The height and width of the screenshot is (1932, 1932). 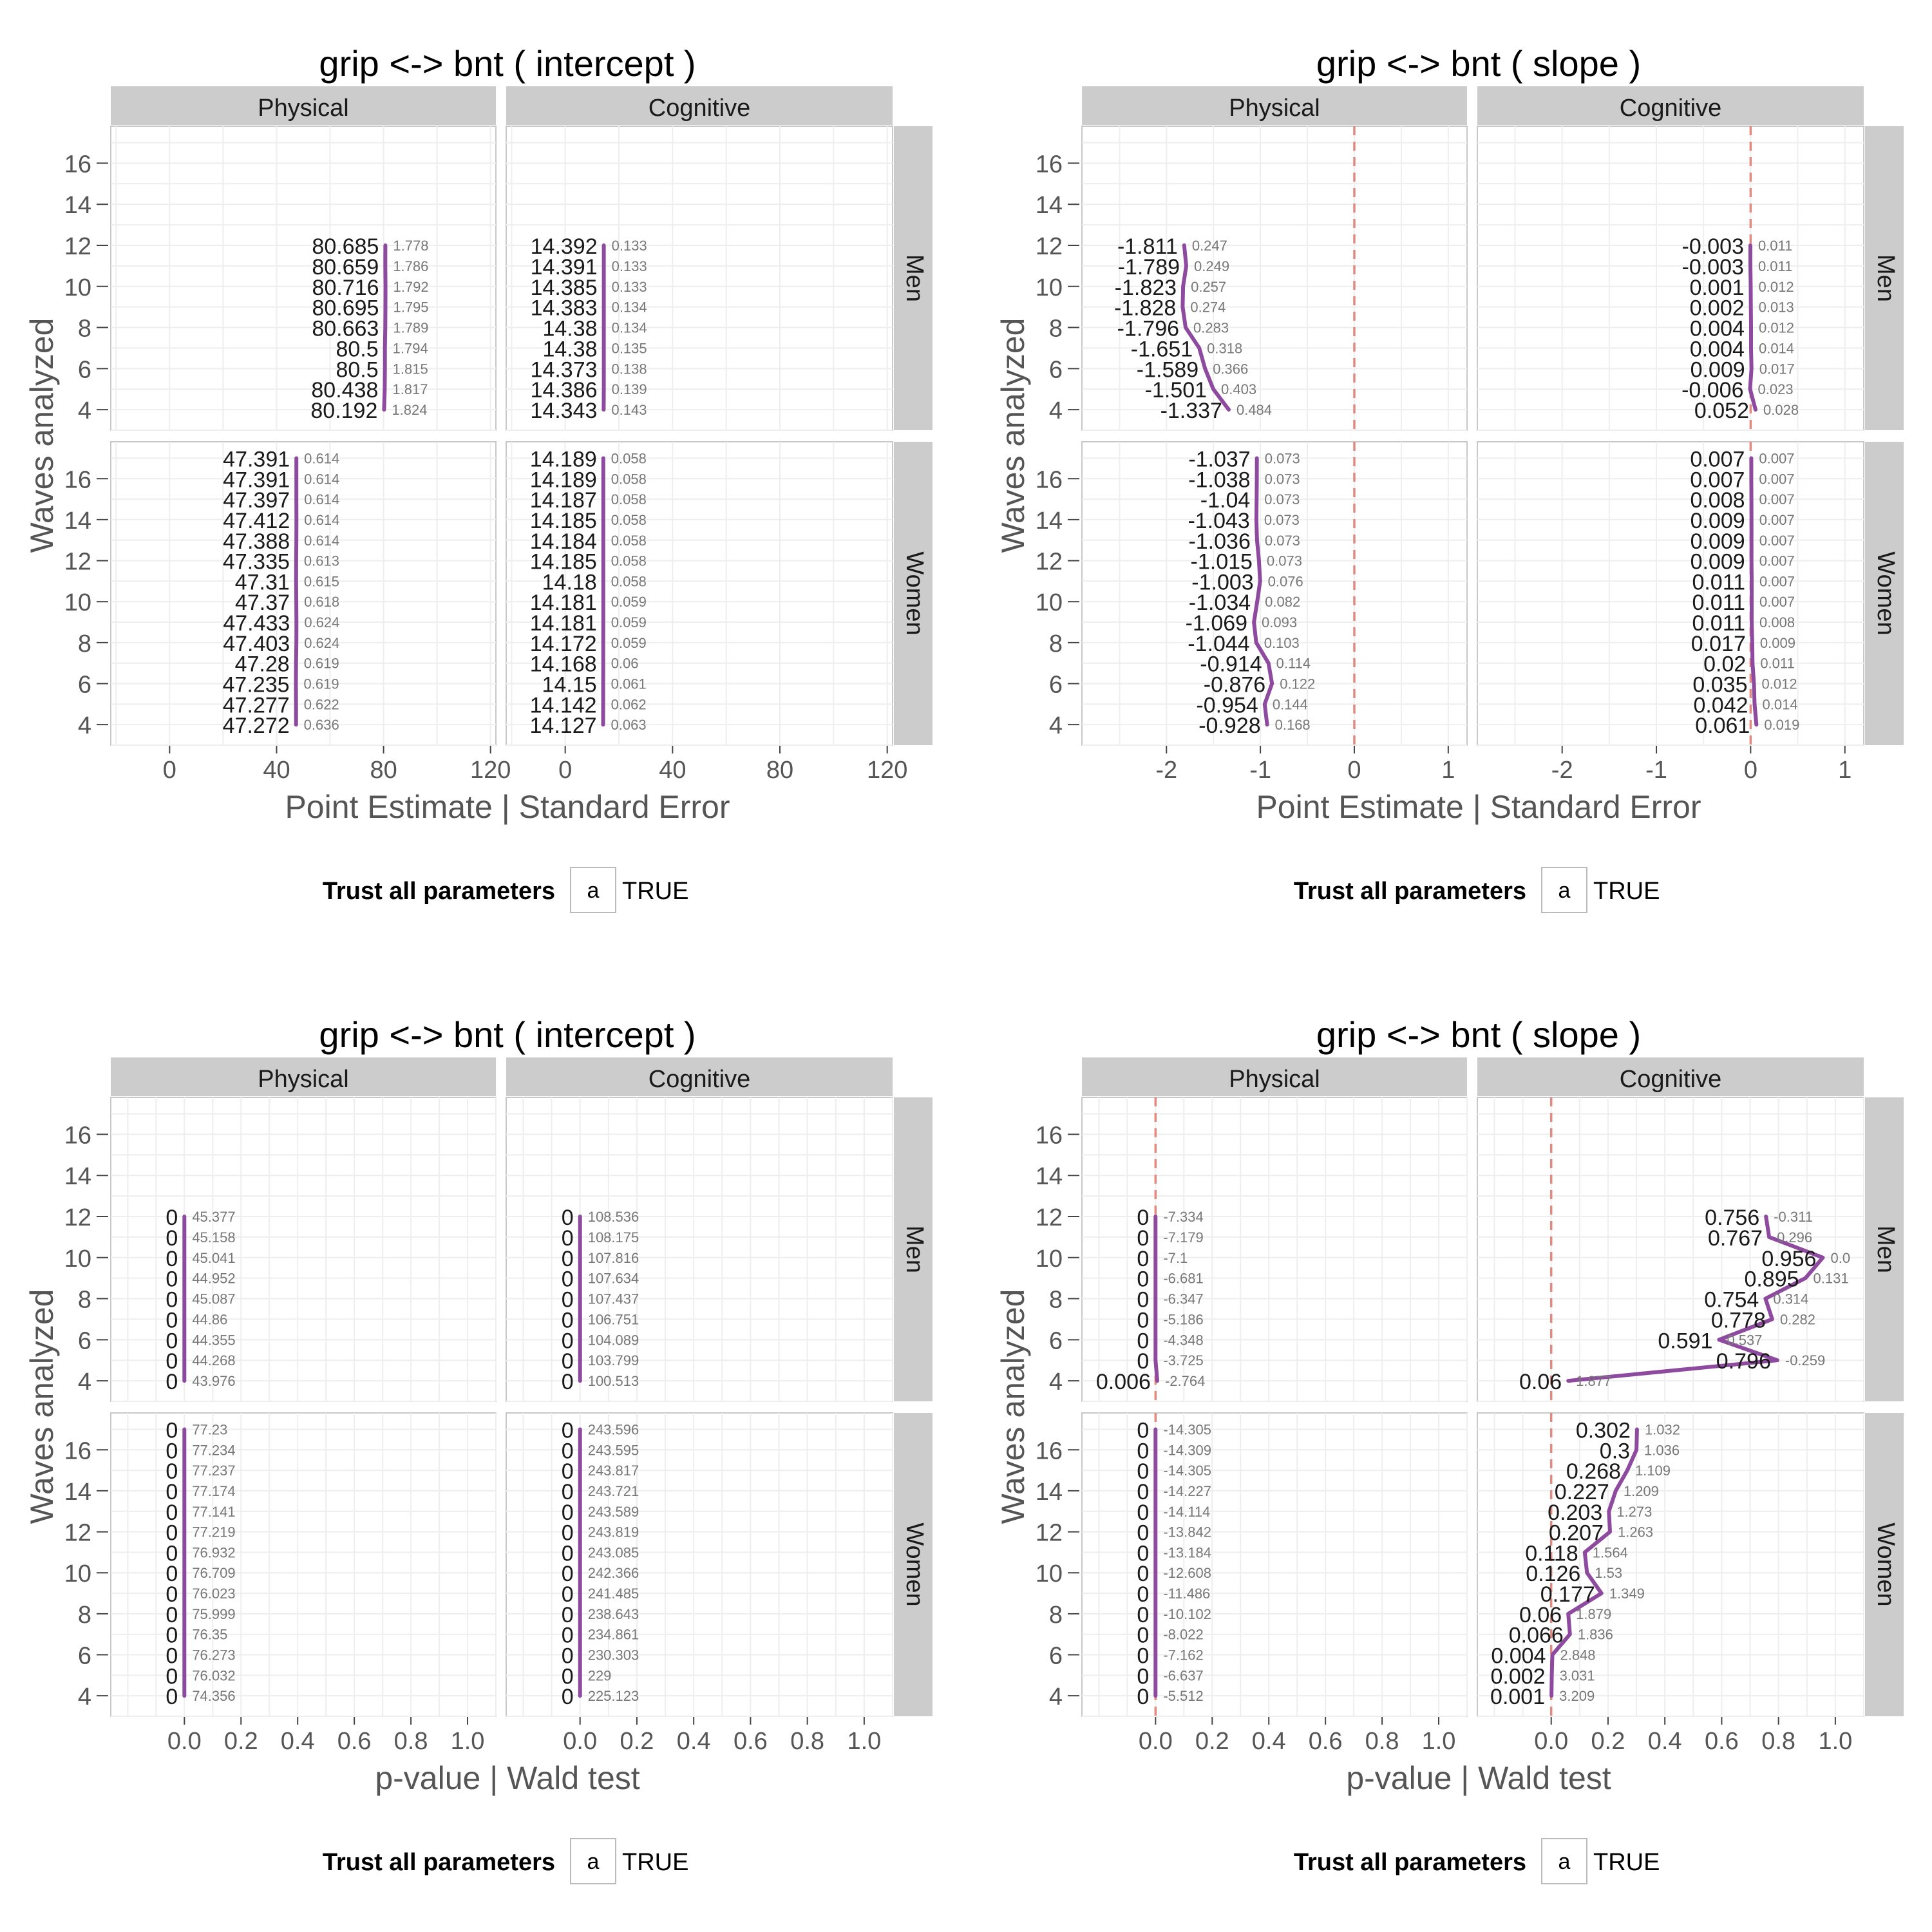 I want to click on value-label: 47.31, so click(x=262, y=582).